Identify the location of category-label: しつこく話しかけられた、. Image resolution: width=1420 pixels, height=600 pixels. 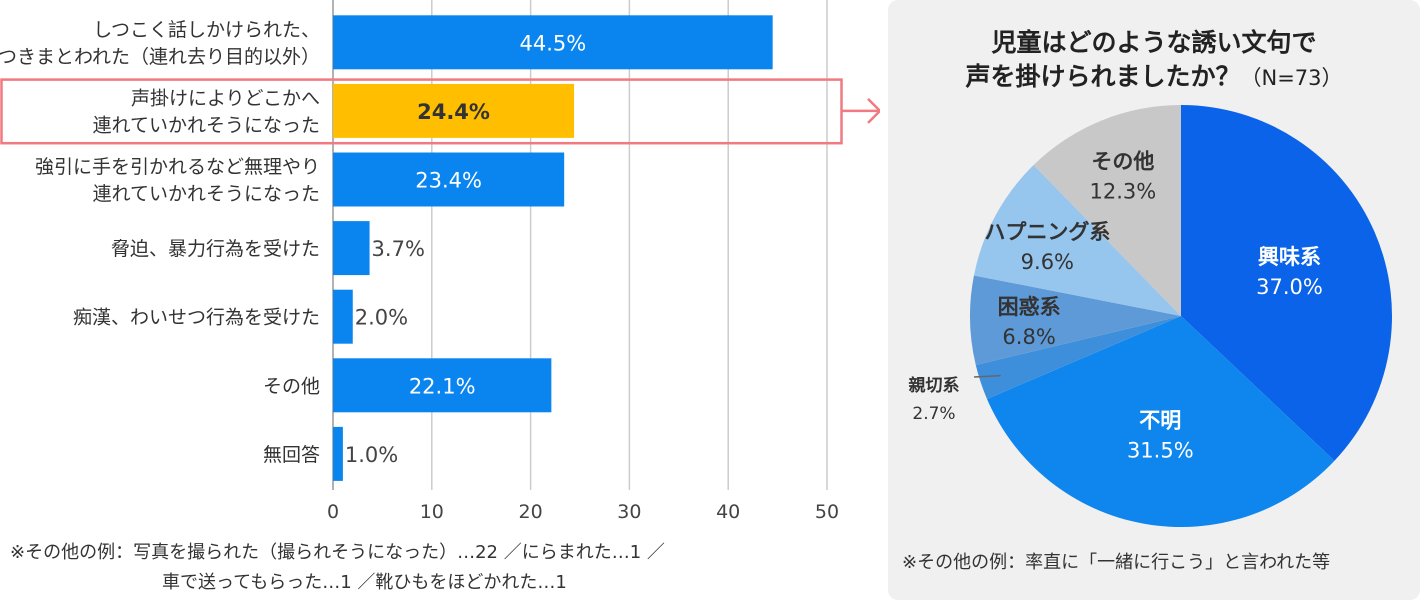
(206, 30).